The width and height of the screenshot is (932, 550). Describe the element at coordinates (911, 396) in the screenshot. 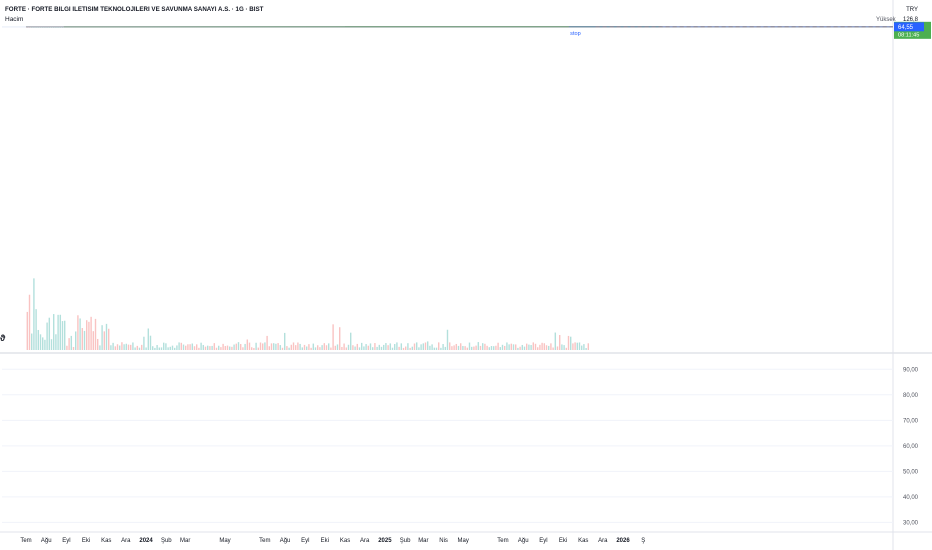

I see `lower-pane-tick-label: 80,00` at that location.